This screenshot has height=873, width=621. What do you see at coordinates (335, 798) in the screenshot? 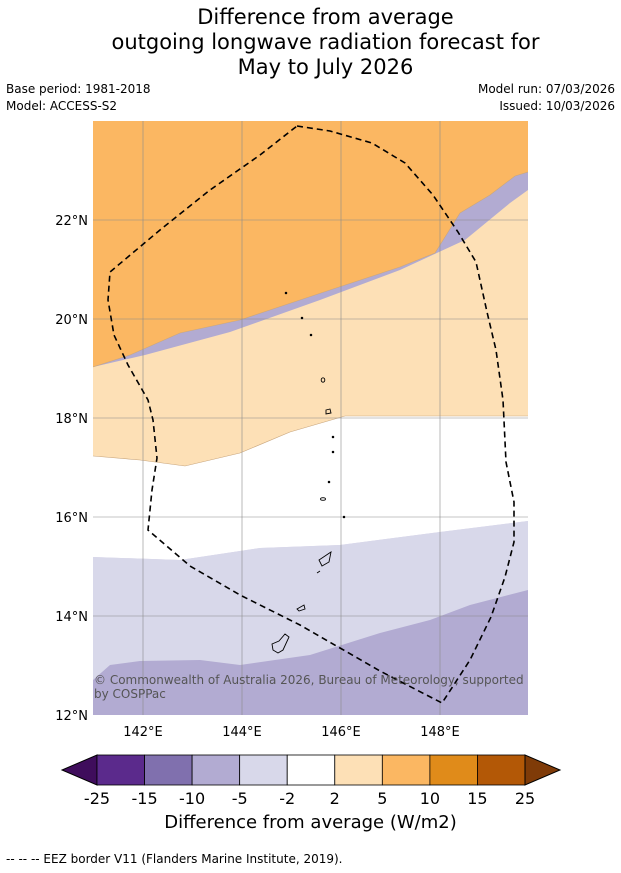
I see `colorbar-tick-label: 2` at bounding box center [335, 798].